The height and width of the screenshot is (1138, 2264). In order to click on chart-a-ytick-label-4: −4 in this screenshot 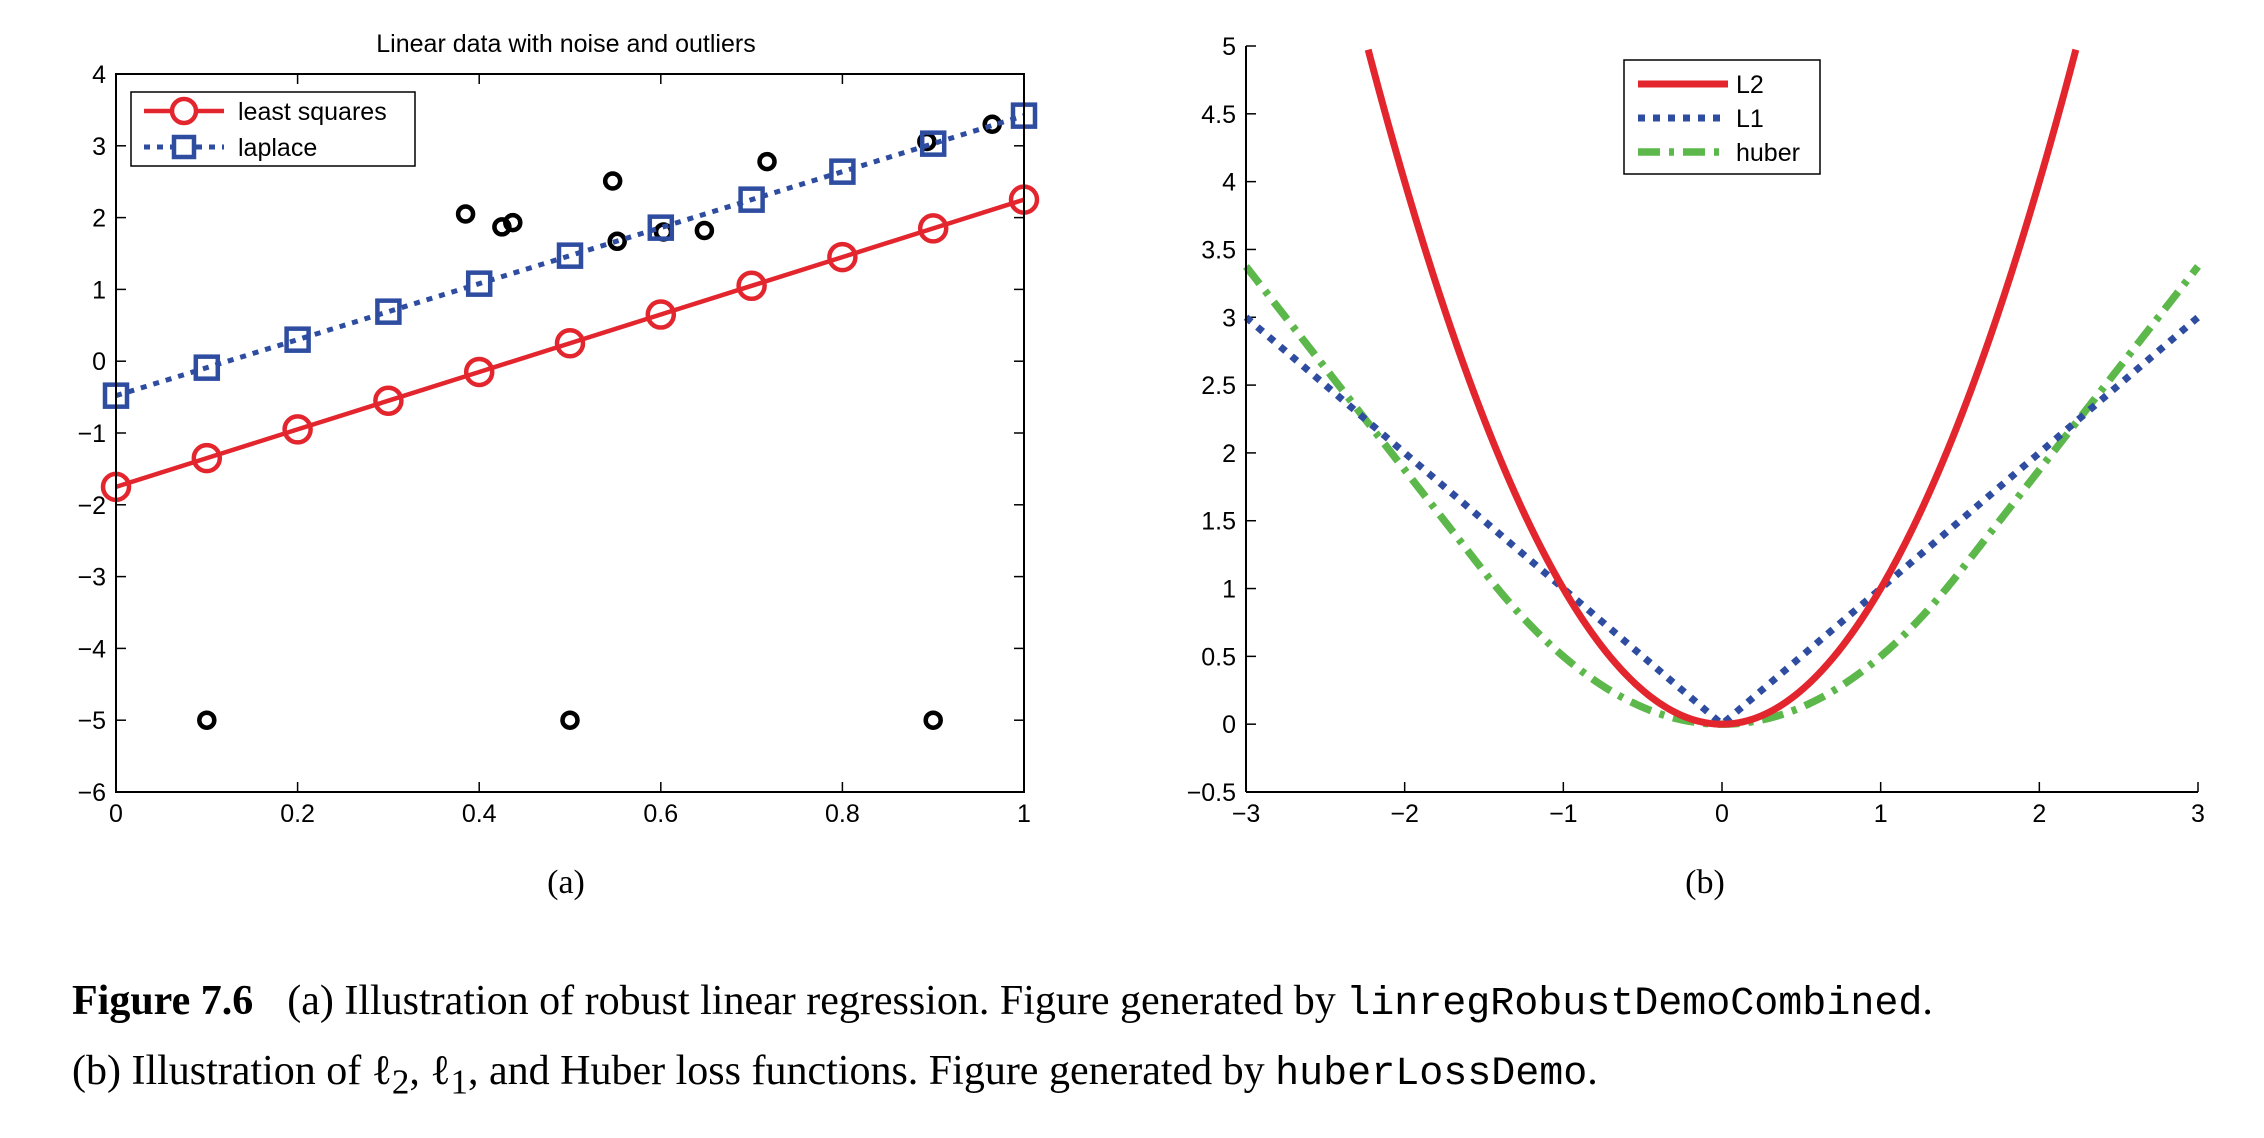, I will do `click(91, 649)`.